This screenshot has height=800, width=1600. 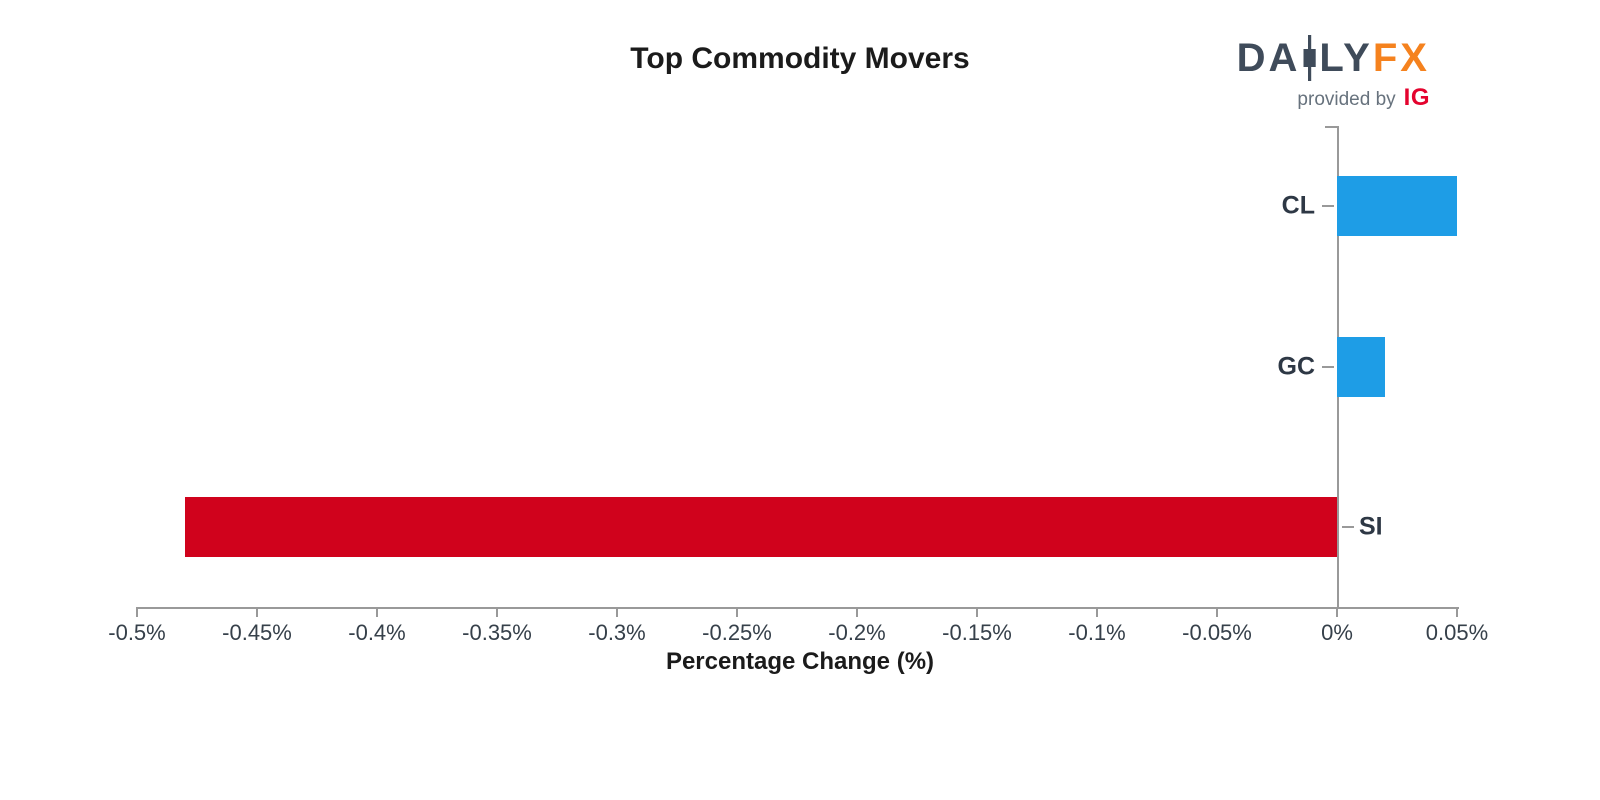 What do you see at coordinates (1337, 632) in the screenshot?
I see `x-tick-label: 0%` at bounding box center [1337, 632].